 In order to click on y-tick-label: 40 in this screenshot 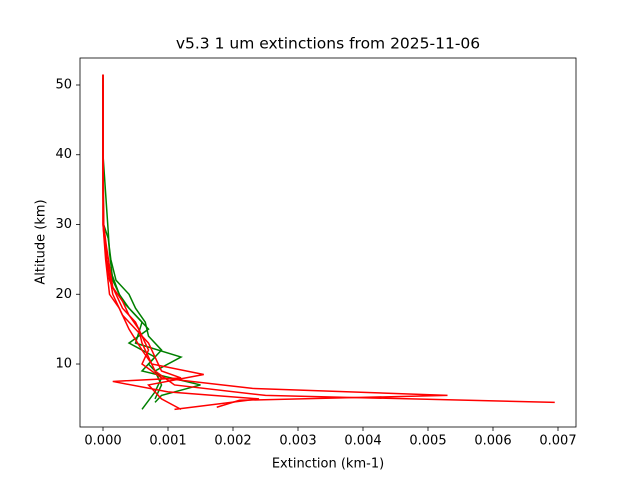, I will do `click(63, 154)`.